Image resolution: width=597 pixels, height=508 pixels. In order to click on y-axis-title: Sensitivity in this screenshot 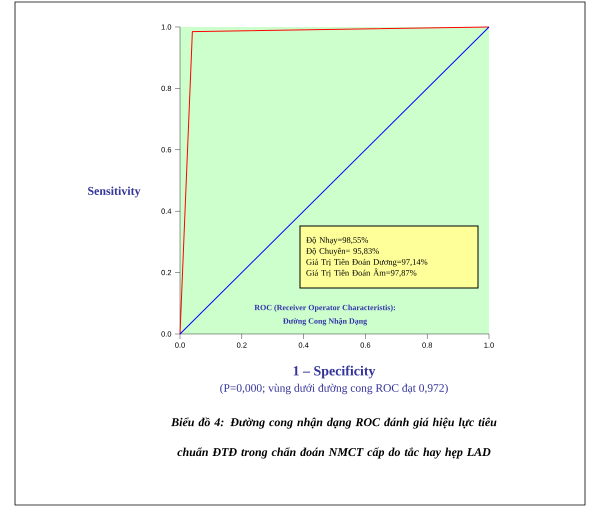, I will do `click(114, 192)`.